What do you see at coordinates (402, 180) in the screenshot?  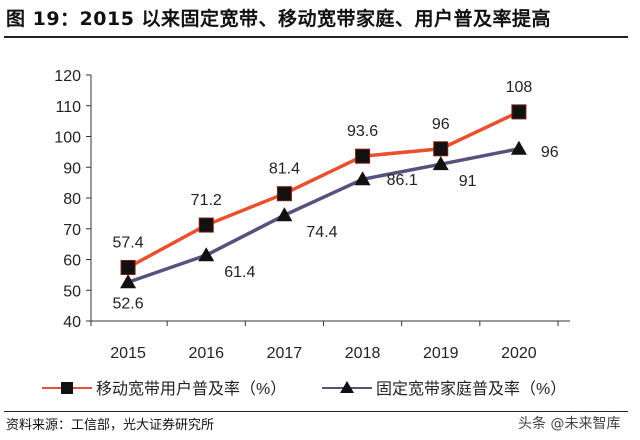 I see `data-label: 86.1` at bounding box center [402, 180].